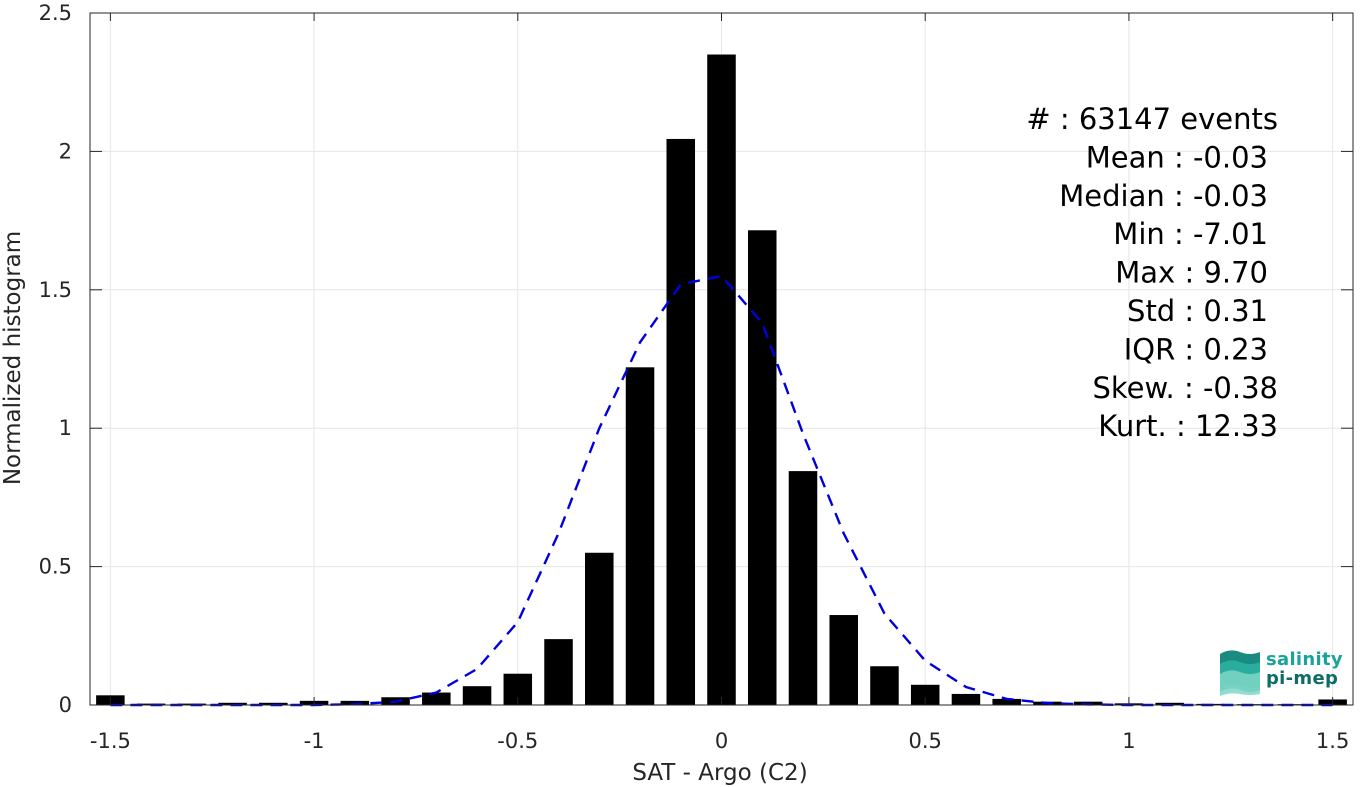  What do you see at coordinates (1185, 388) in the screenshot?
I see `stat-line: Skew. : -0.38` at bounding box center [1185, 388].